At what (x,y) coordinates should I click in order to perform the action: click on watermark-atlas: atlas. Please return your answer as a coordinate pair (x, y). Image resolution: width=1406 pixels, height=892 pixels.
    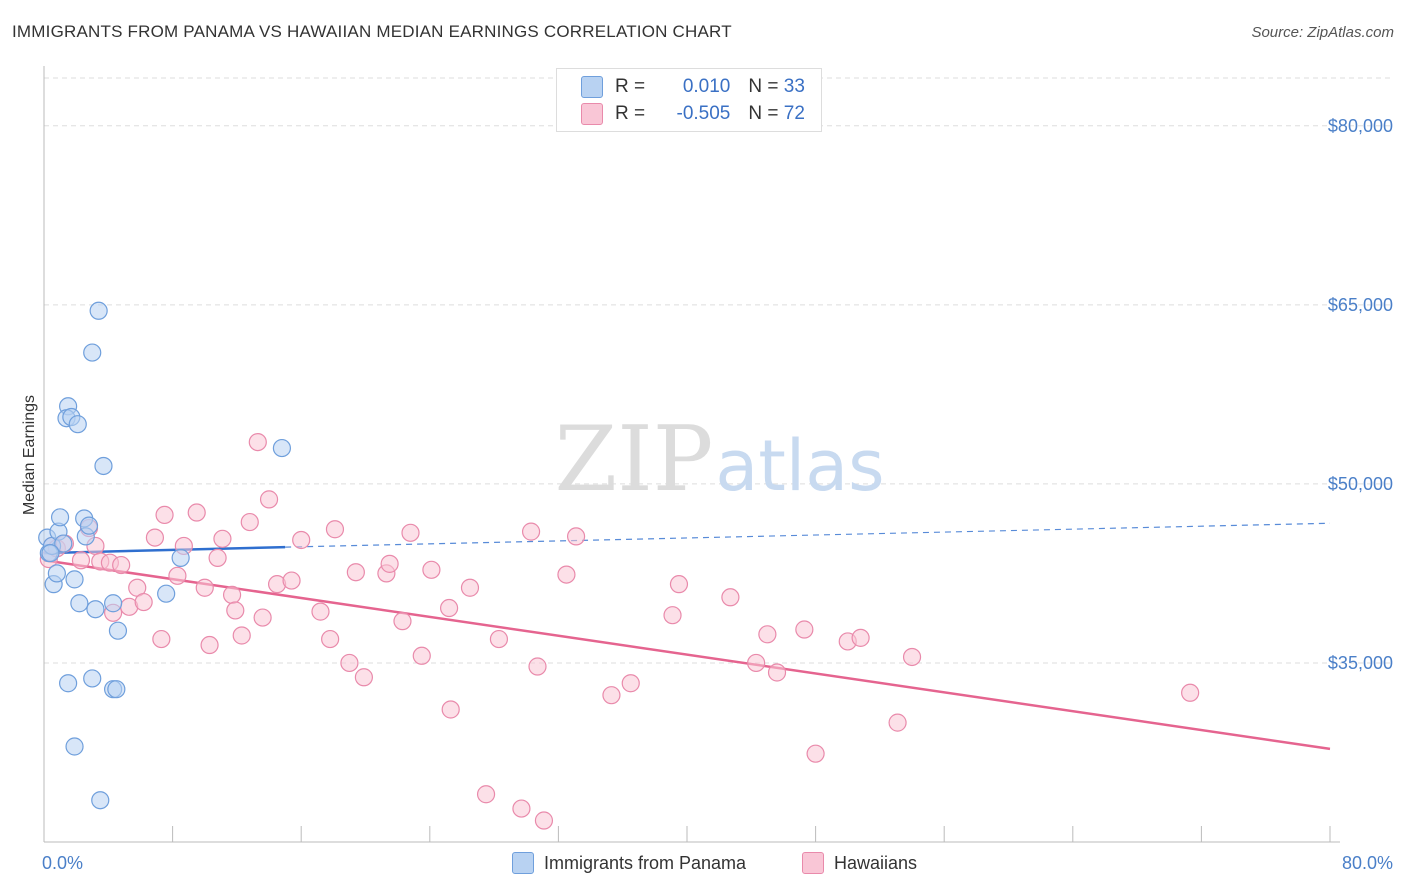
    Looking at the image, I should click on (799, 466).